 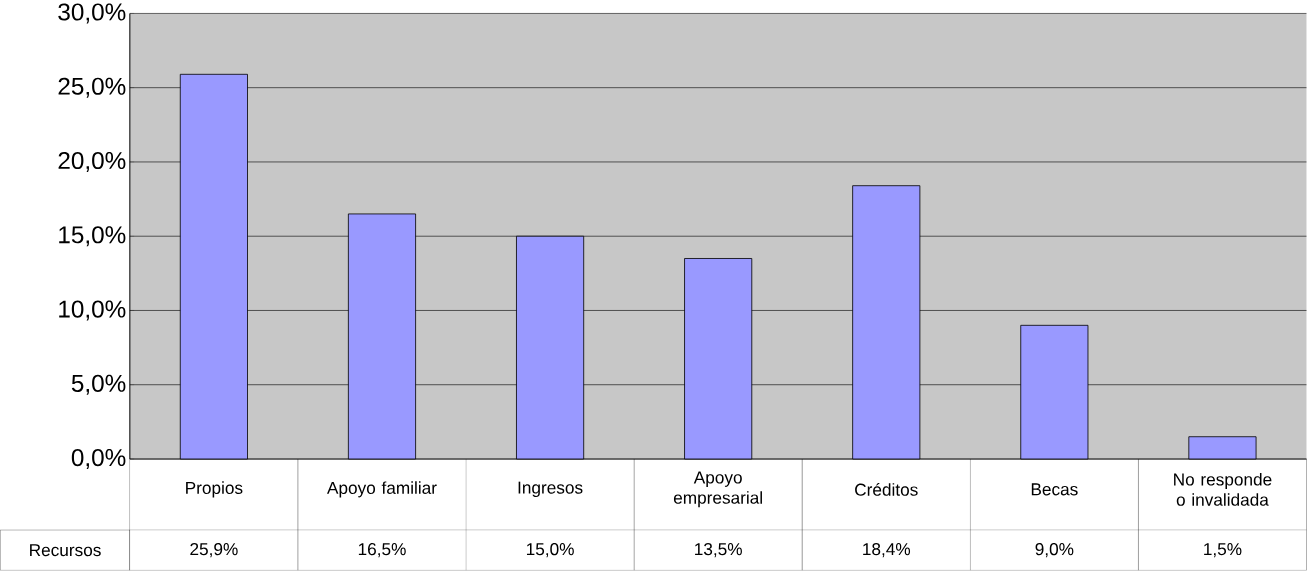 What do you see at coordinates (98, 384) in the screenshot?
I see `y-tick-label: 5,0%` at bounding box center [98, 384].